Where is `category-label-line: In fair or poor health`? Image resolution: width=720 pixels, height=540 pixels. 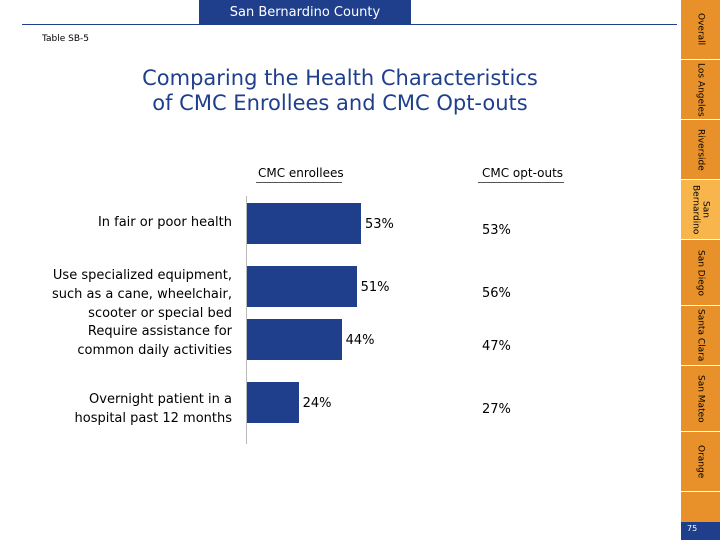 category-label-line: In fair or poor health is located at coordinates (164, 222).